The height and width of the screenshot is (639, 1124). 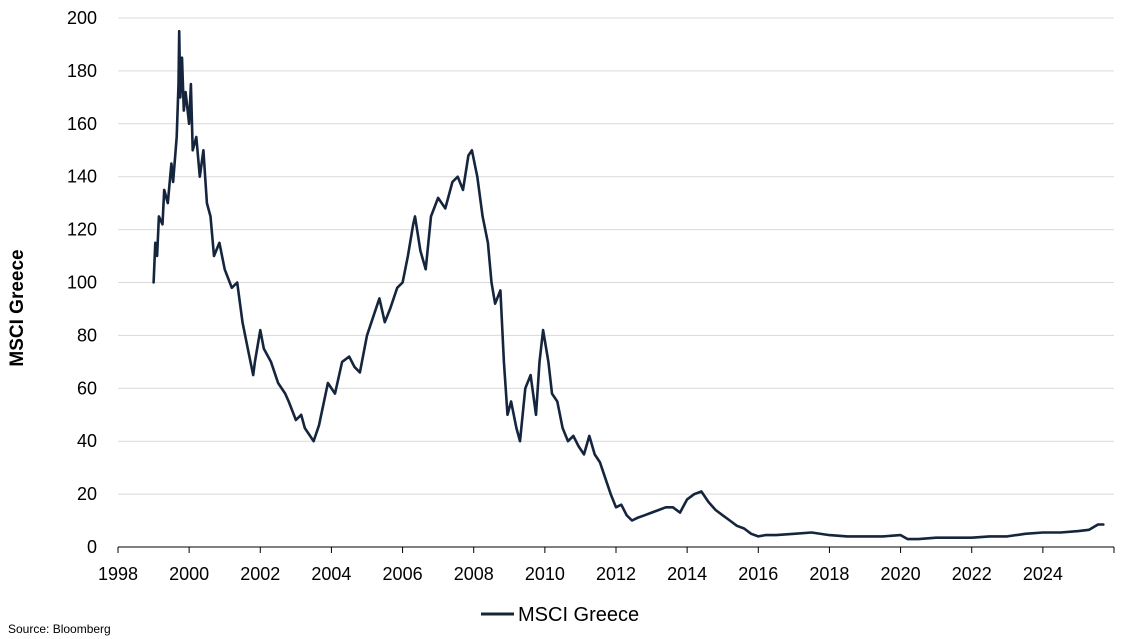 What do you see at coordinates (87, 441) in the screenshot?
I see `y-tick-label: 40` at bounding box center [87, 441].